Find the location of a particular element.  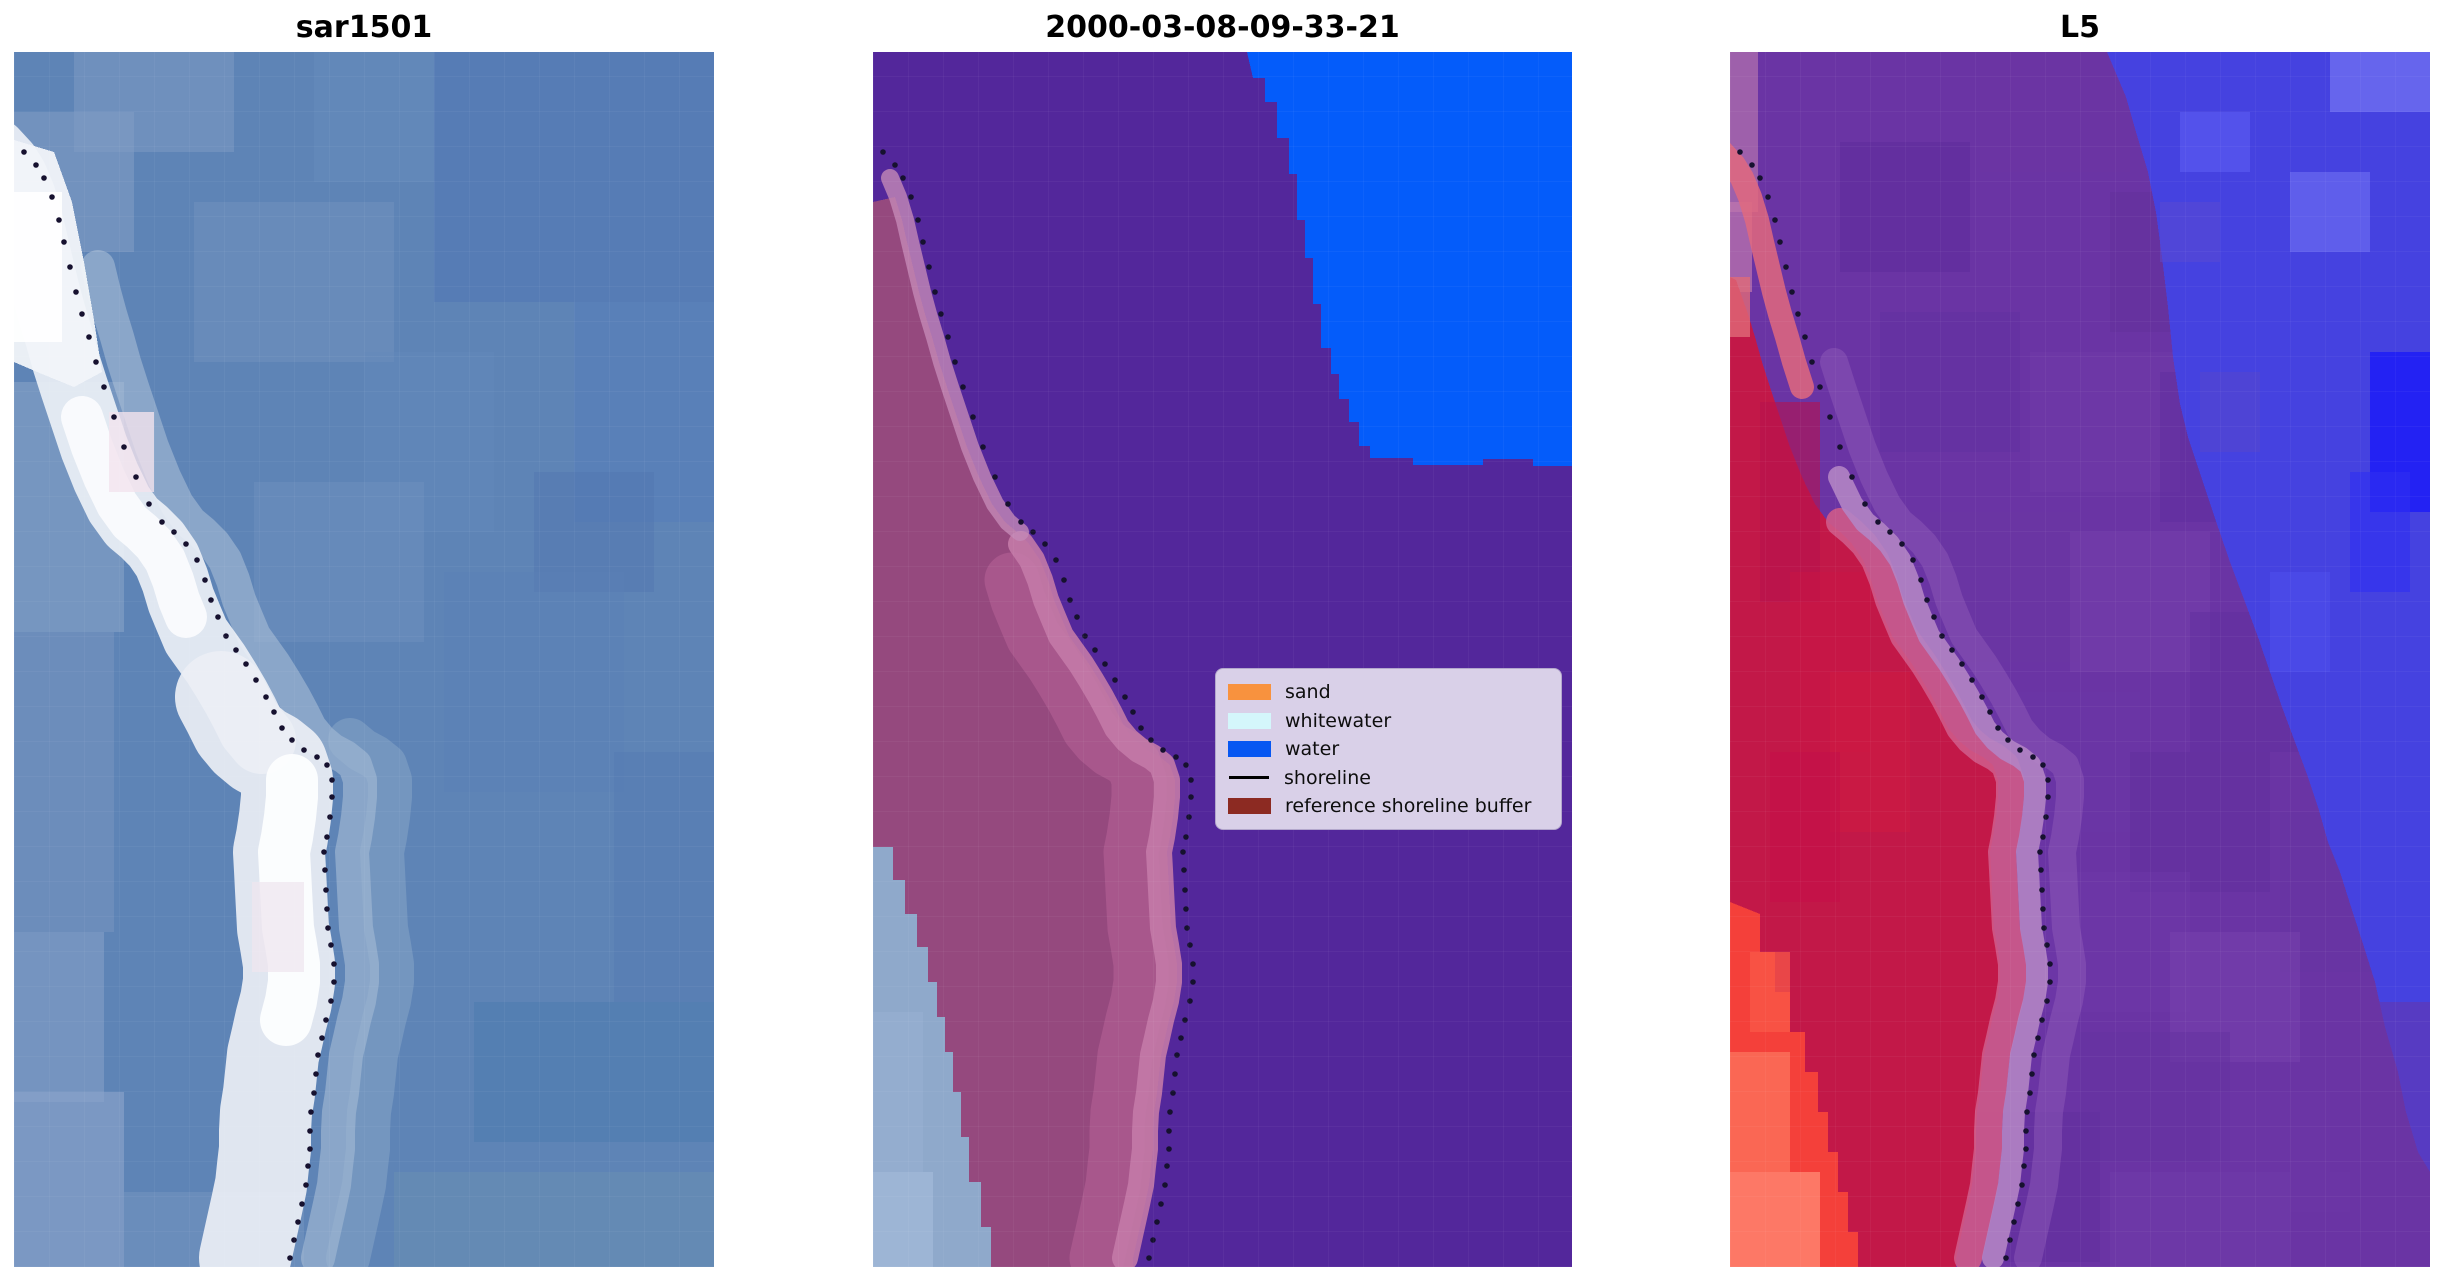

legend-item: water is located at coordinates (1388, 749).